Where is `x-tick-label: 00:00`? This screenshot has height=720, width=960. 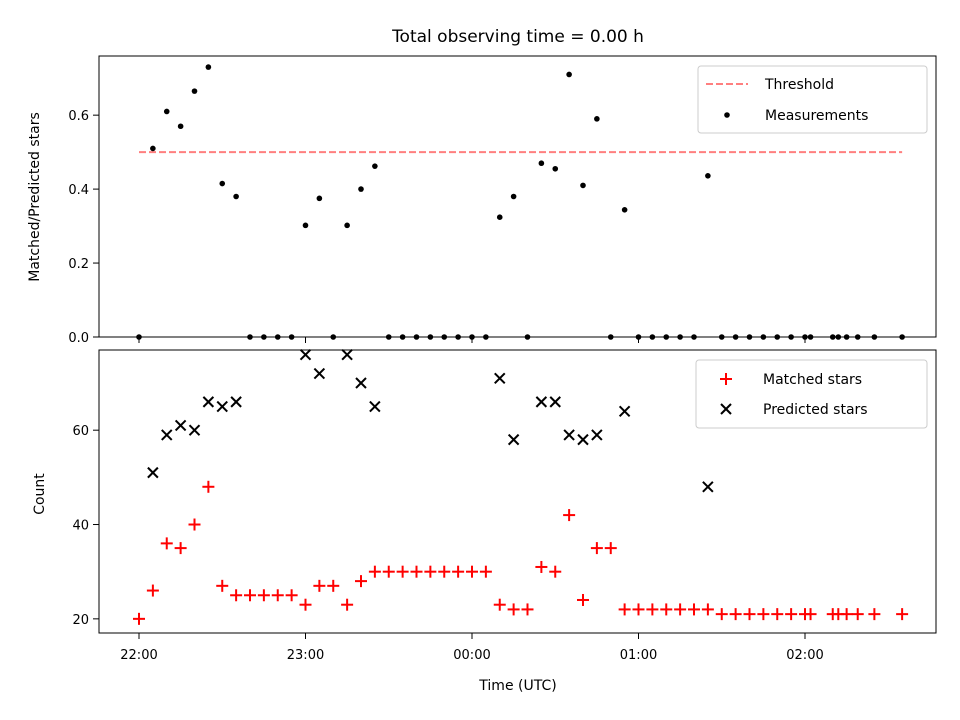
x-tick-label: 00:00 is located at coordinates (471, 655).